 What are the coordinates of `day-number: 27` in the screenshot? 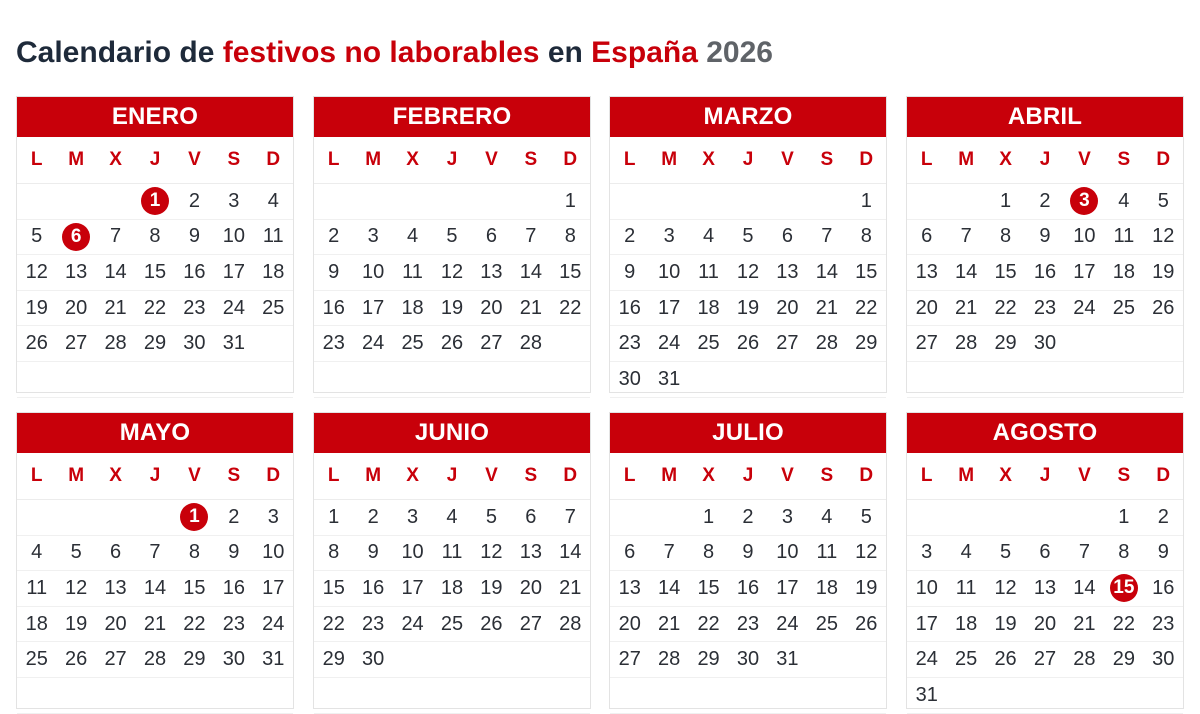 It's located at (926, 343).